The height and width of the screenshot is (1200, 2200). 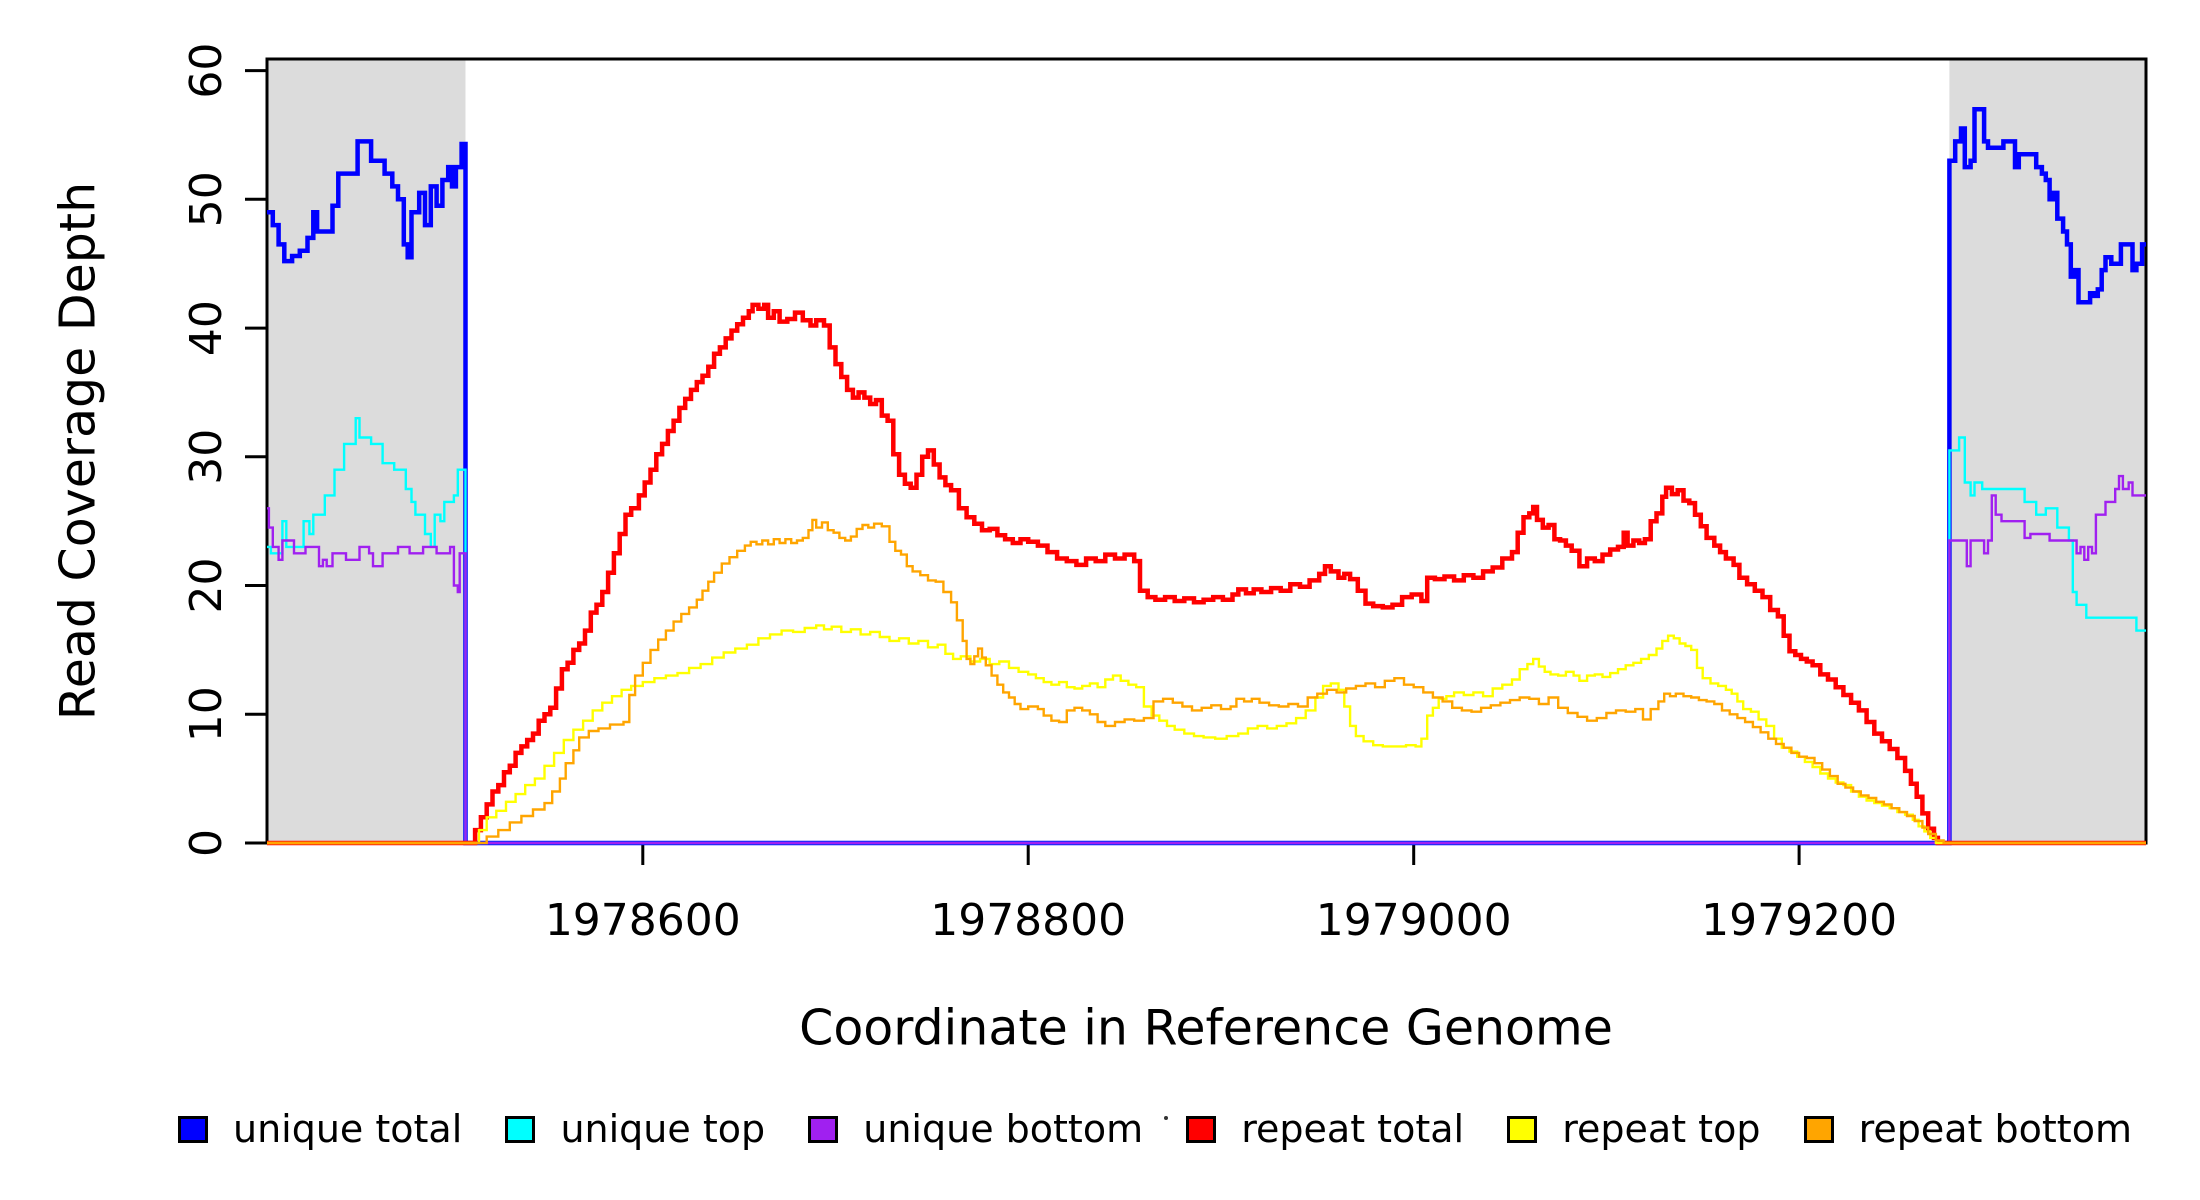 I want to click on x-tick-label: 1978600, so click(x=643, y=920).